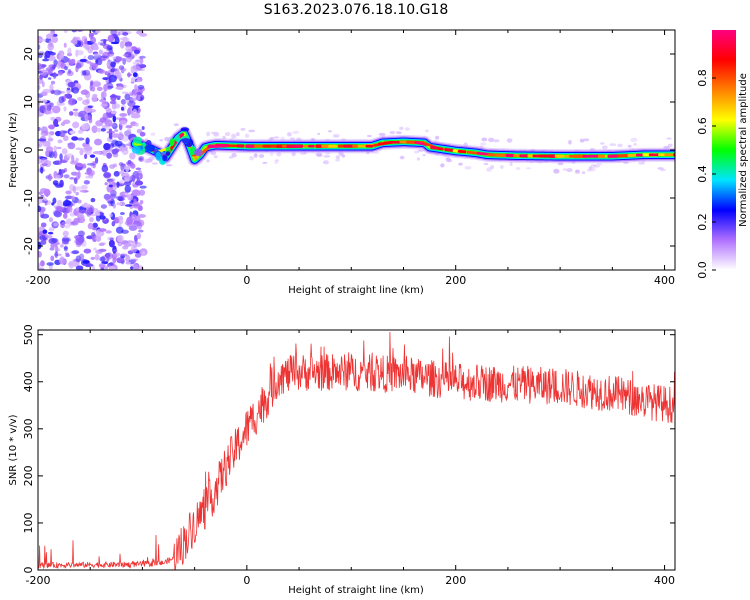 The width and height of the screenshot is (750, 600). What do you see at coordinates (28, 570) in the screenshot?
I see `y-tick-label: 0` at bounding box center [28, 570].